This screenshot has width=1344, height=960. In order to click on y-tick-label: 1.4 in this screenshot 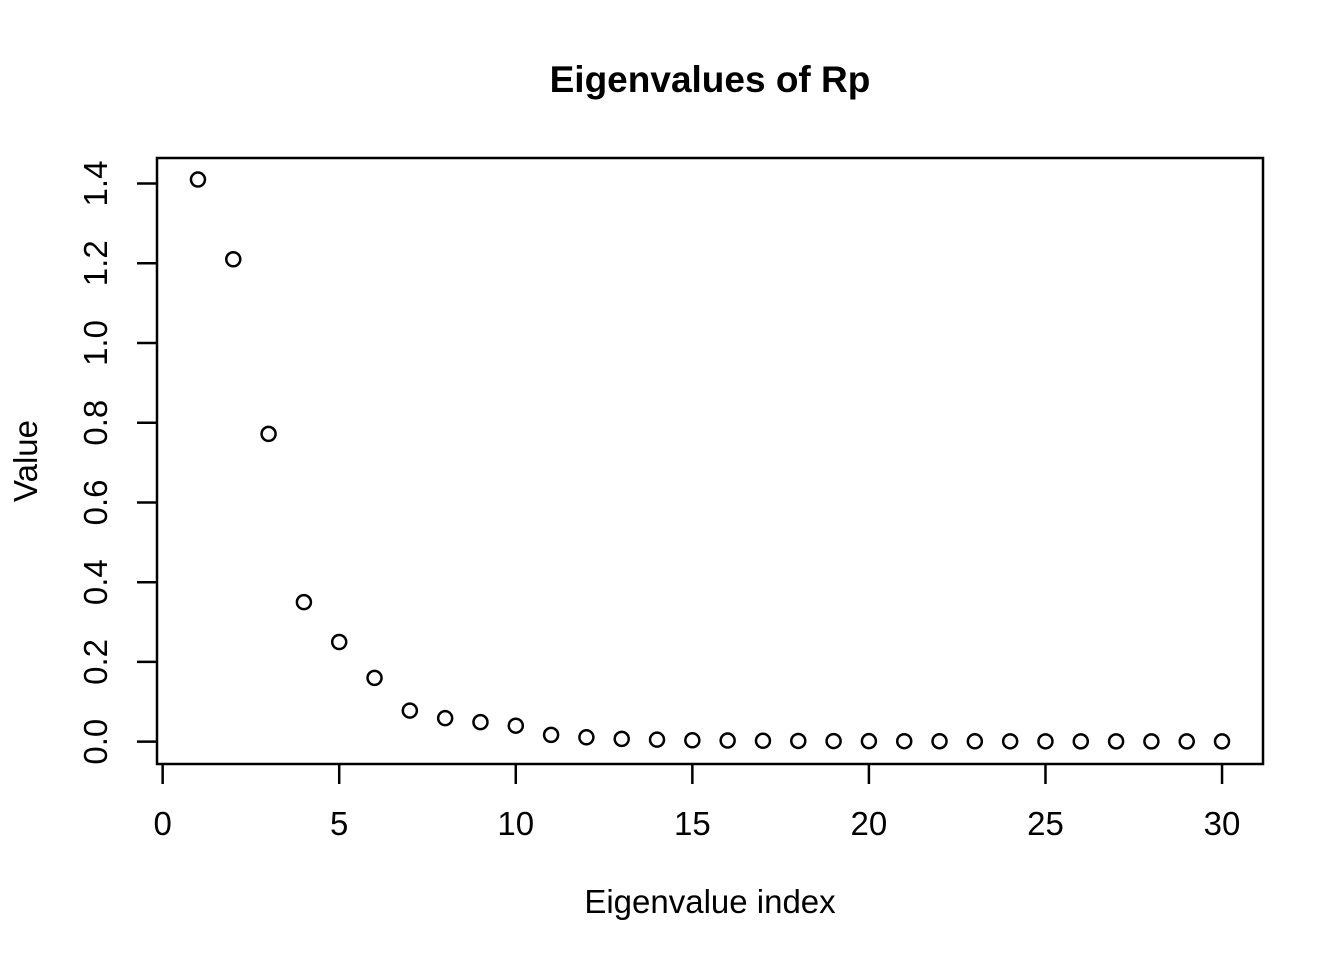, I will do `click(95, 184)`.